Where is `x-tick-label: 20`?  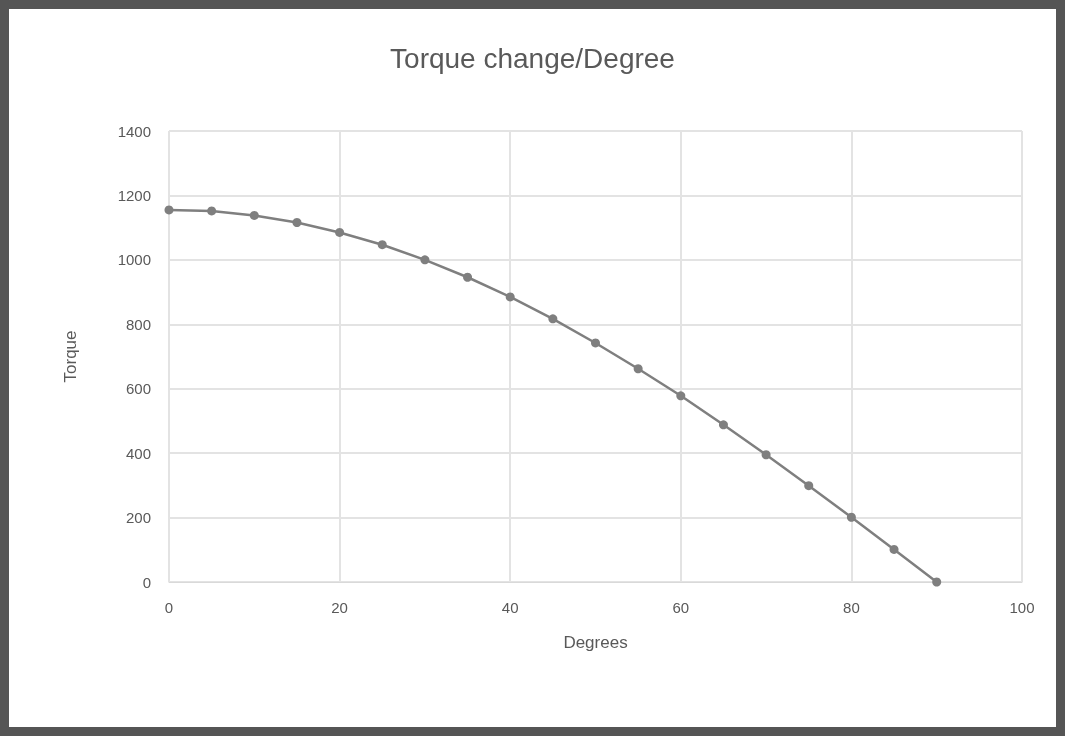
x-tick-label: 20 is located at coordinates (339, 607).